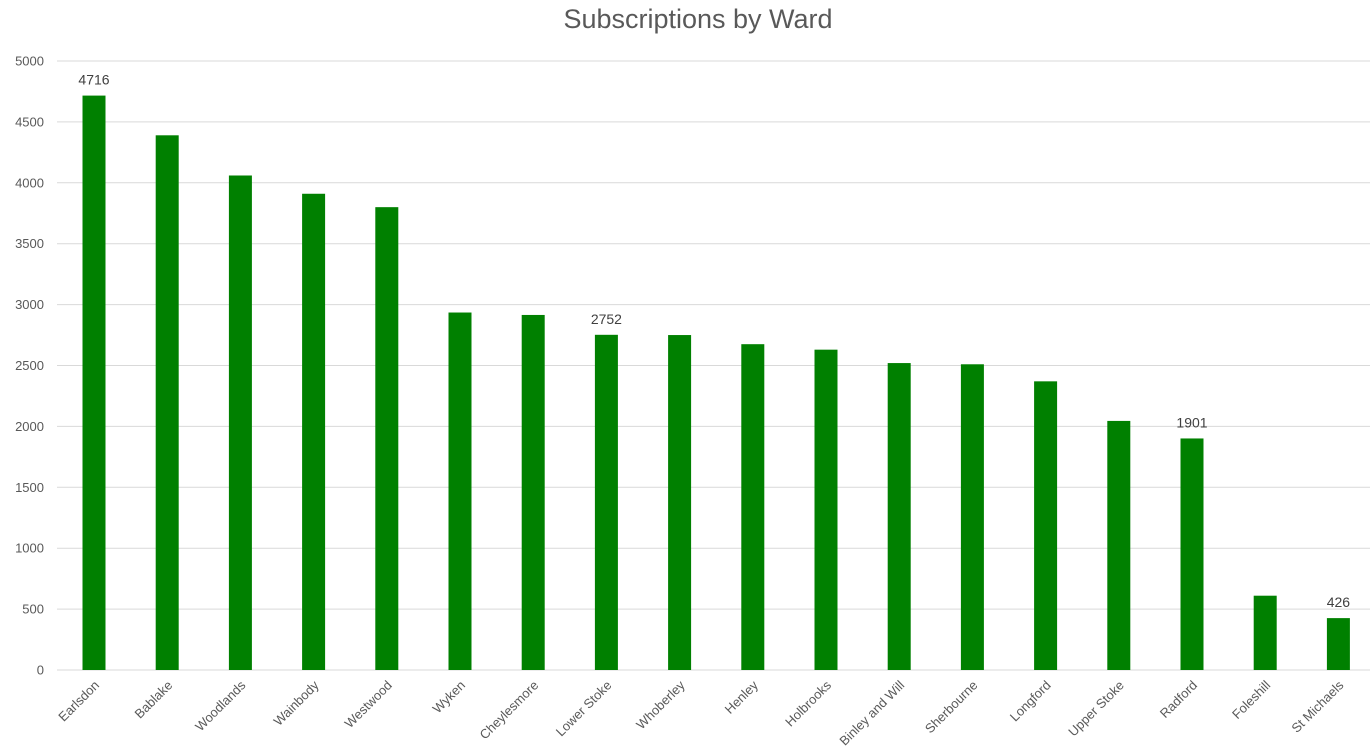 The width and height of the screenshot is (1370, 756). What do you see at coordinates (78, 701) in the screenshot?
I see `x-tick-label-earlsdon: Earlsdon` at bounding box center [78, 701].